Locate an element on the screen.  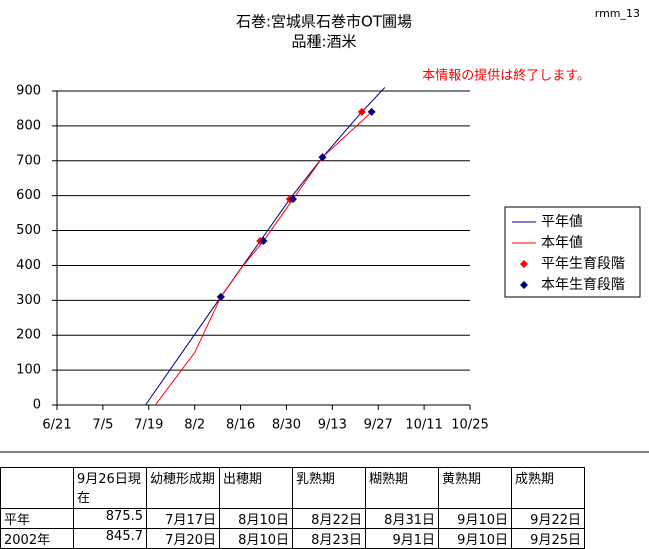
y-tick-label: 300 is located at coordinates (28, 300).